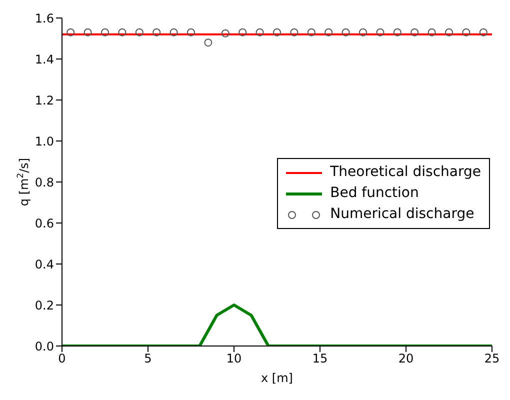 The height and width of the screenshot is (400, 510). I want to click on y-tick-label: 1.6, so click(44, 18).